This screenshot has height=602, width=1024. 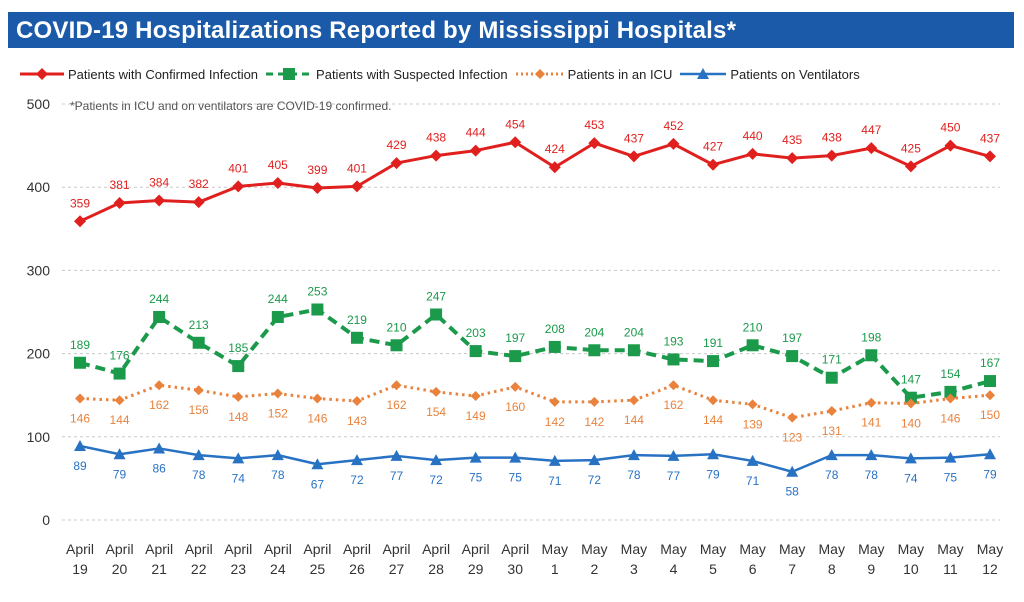 I want to click on data-label-icu: 156, so click(x=199, y=410).